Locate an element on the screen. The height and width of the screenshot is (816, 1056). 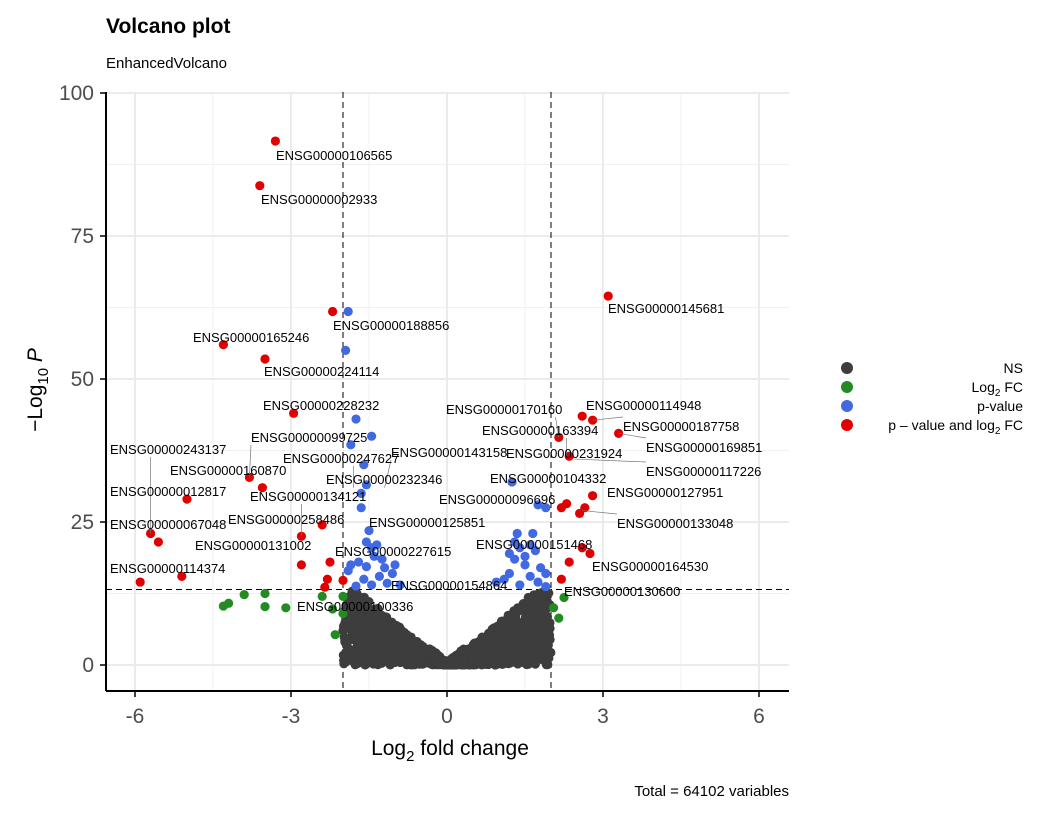
chart-subtitle: EnhancedVolcano is located at coordinates (166, 63).